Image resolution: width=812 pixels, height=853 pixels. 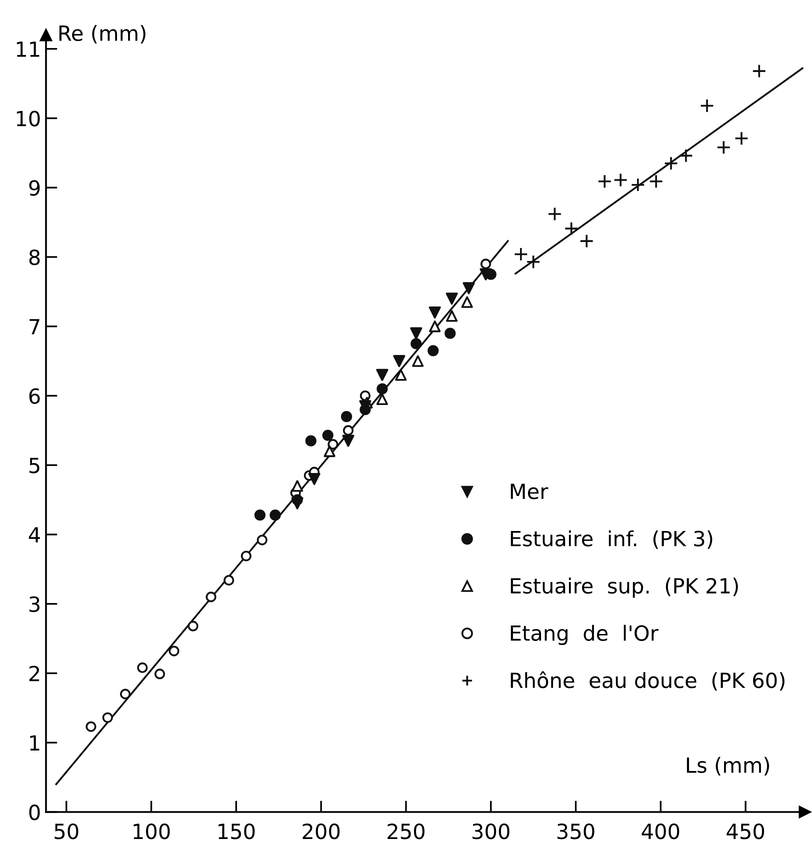 I want to click on y-tick-label: 2, so click(x=34, y=674).